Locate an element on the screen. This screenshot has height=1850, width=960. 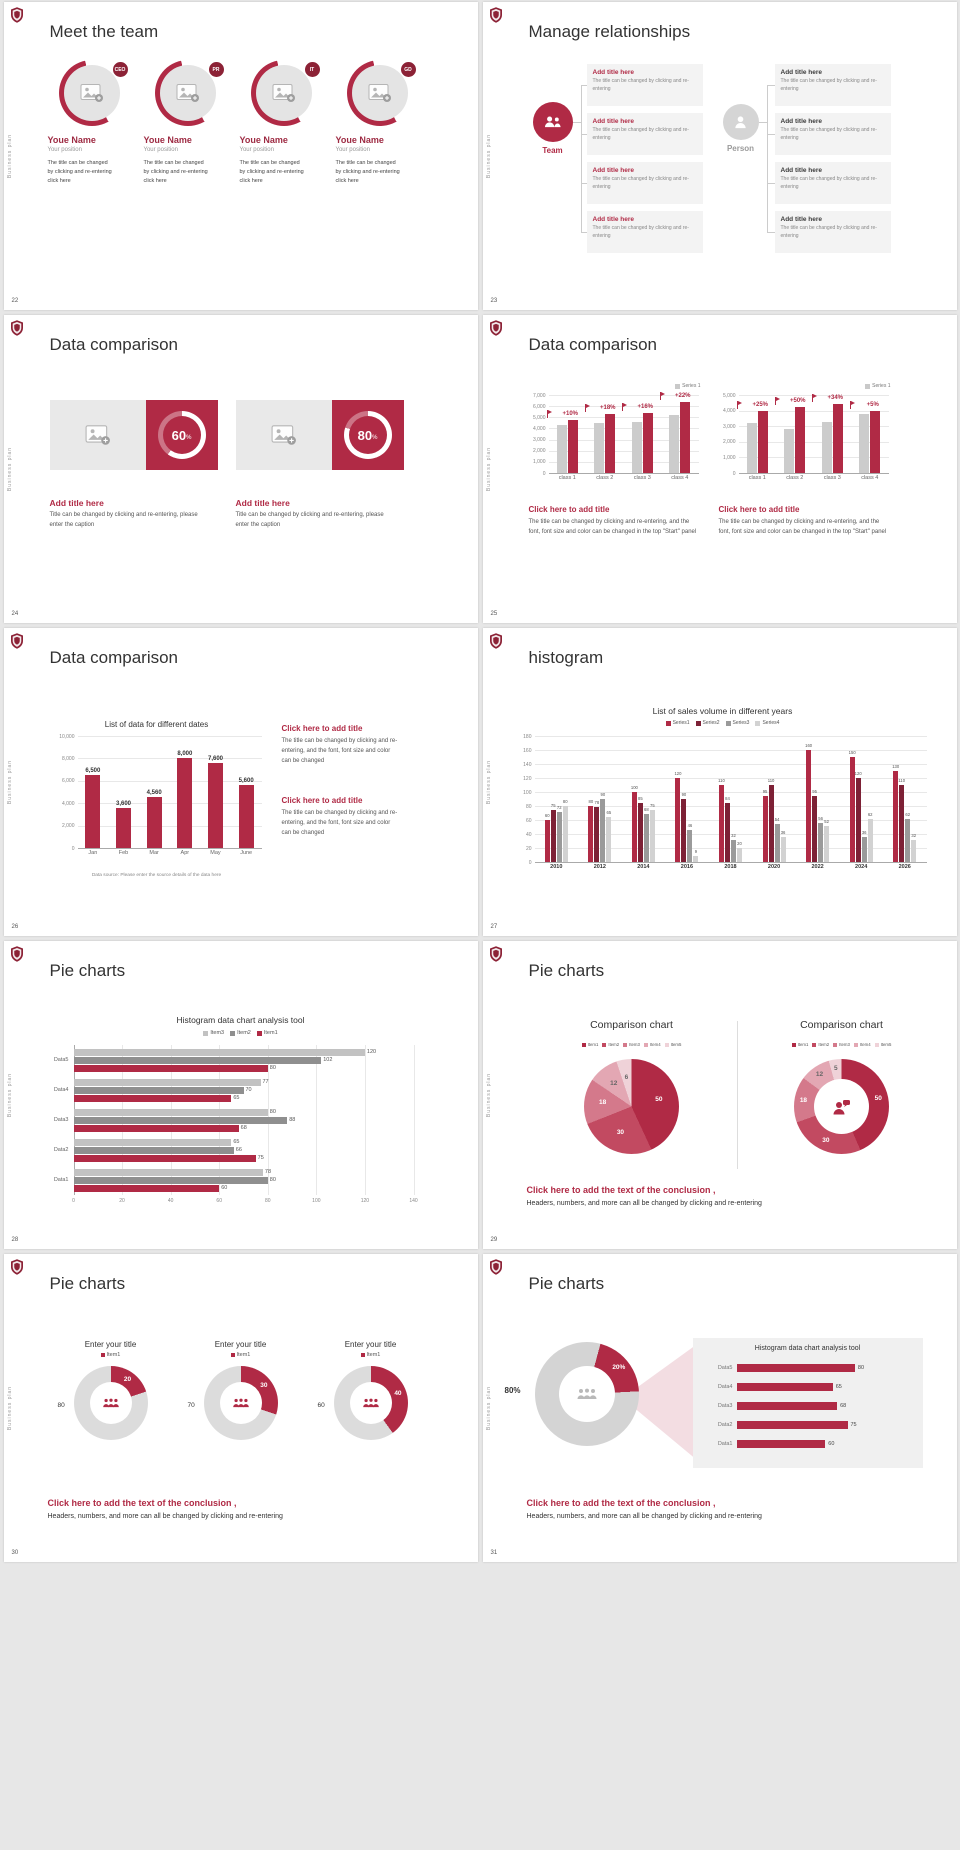
bar-value-label: 75 is located at coordinates (652, 805).